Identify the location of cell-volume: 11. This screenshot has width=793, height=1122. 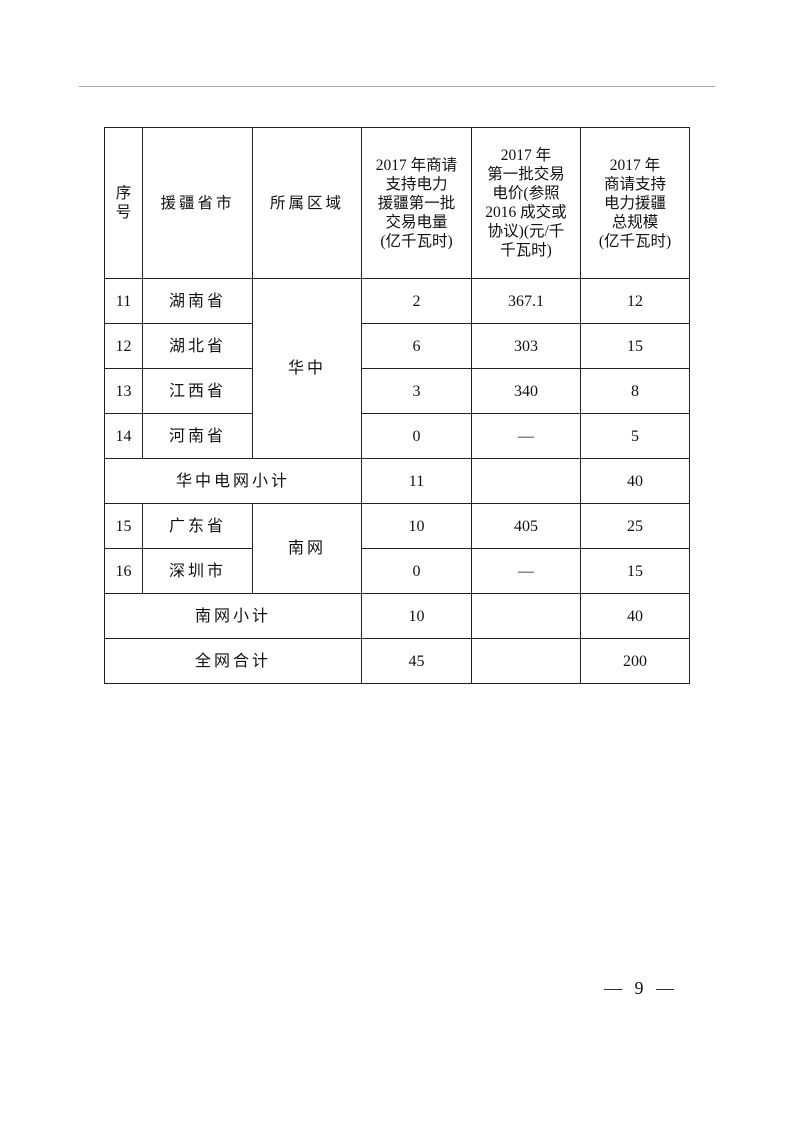
(416, 481).